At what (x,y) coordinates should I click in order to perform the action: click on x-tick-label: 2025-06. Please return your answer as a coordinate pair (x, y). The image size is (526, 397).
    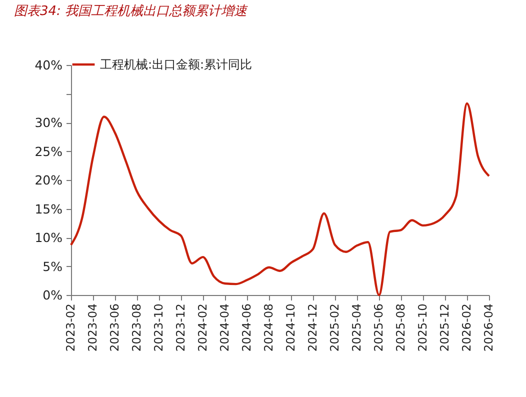
    Looking at the image, I should click on (379, 328).